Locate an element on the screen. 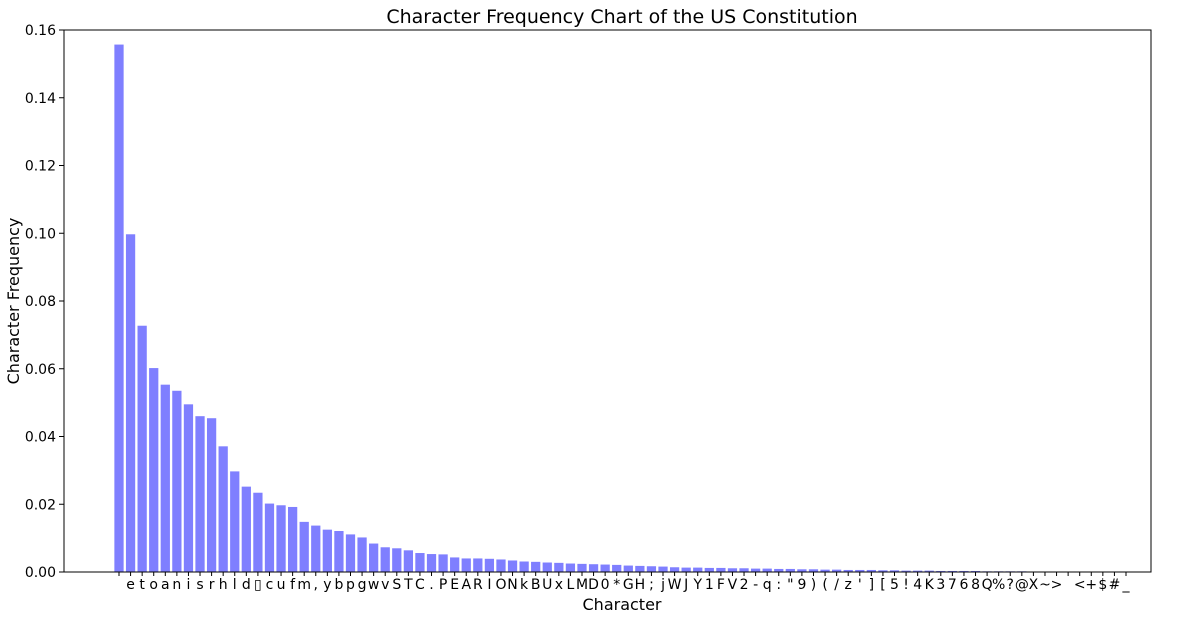 The width and height of the screenshot is (1187, 619). y-axis-label: Character Frequency is located at coordinates (13, 301).